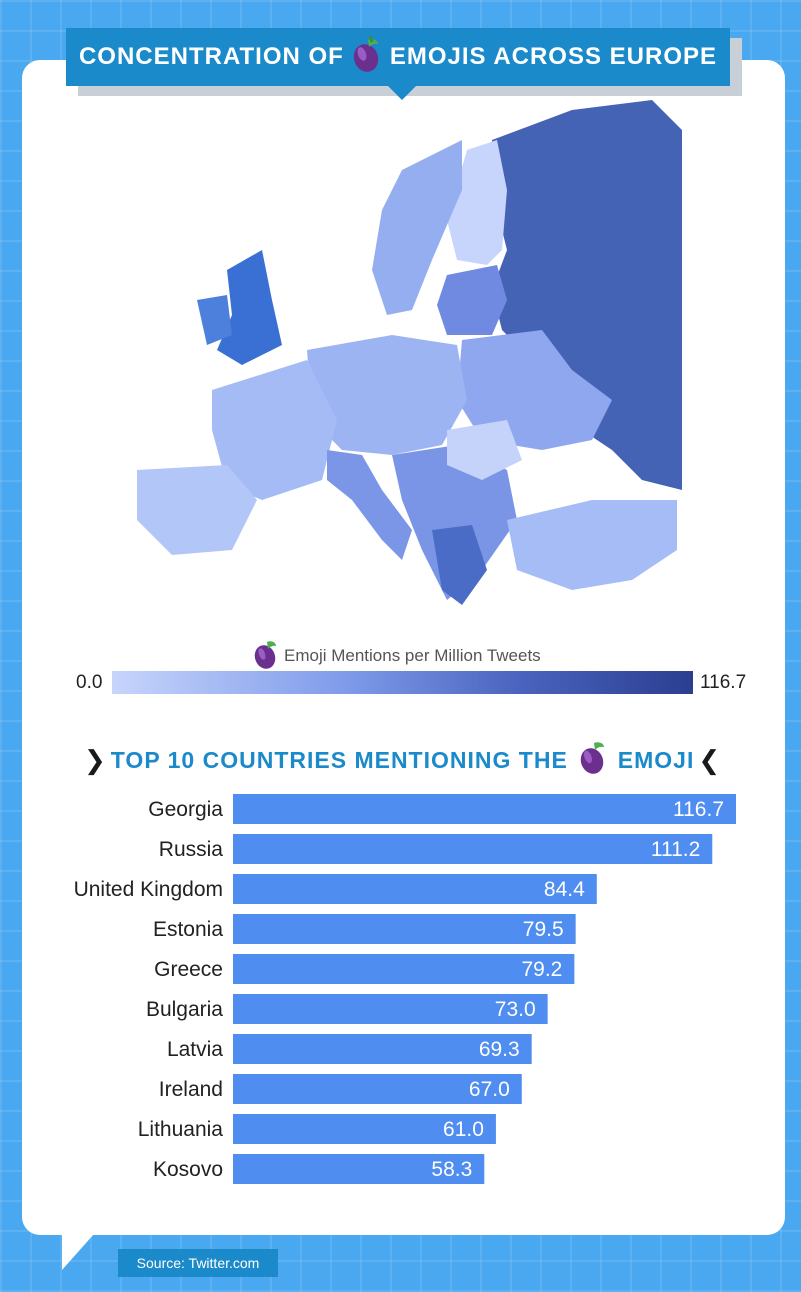  I want to click on chevron-left-icon: ❮, so click(710, 759).